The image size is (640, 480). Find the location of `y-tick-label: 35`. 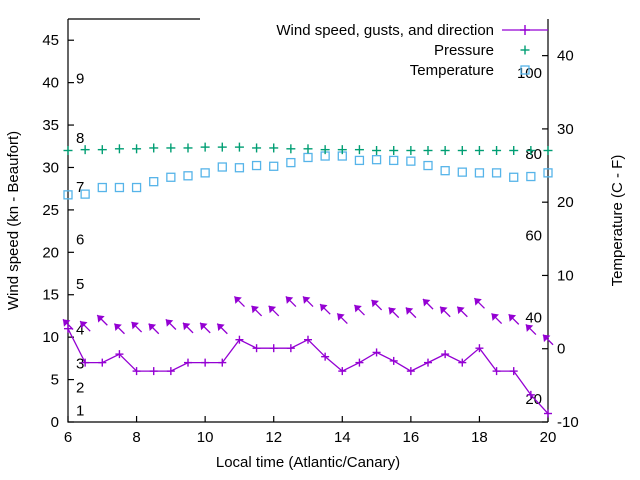

y-tick-label: 35 is located at coordinates (50, 125).